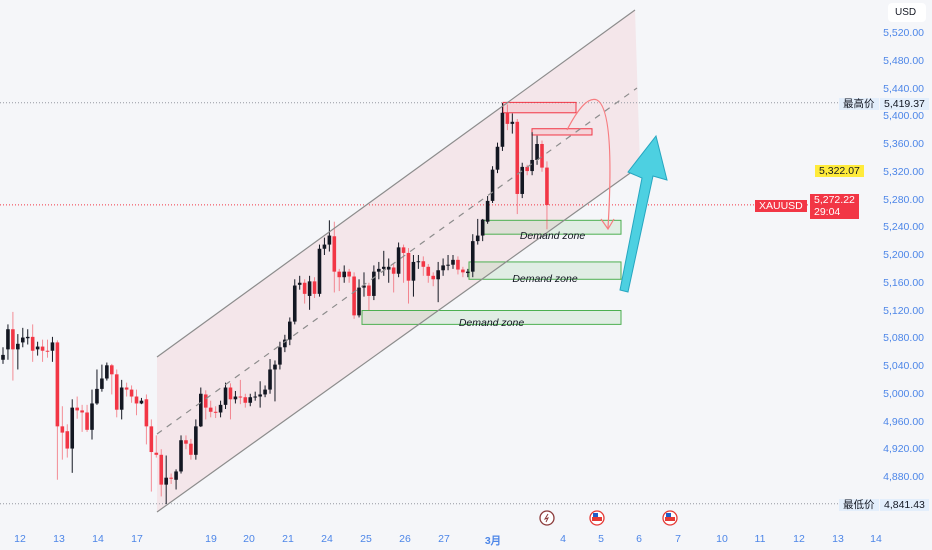  What do you see at coordinates (137, 539) in the screenshot?
I see `time-tick-label: 17` at bounding box center [137, 539].